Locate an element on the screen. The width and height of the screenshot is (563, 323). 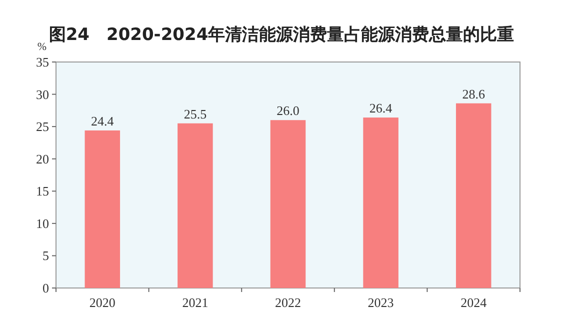
y-tick-label: 35 is located at coordinates (42, 62).